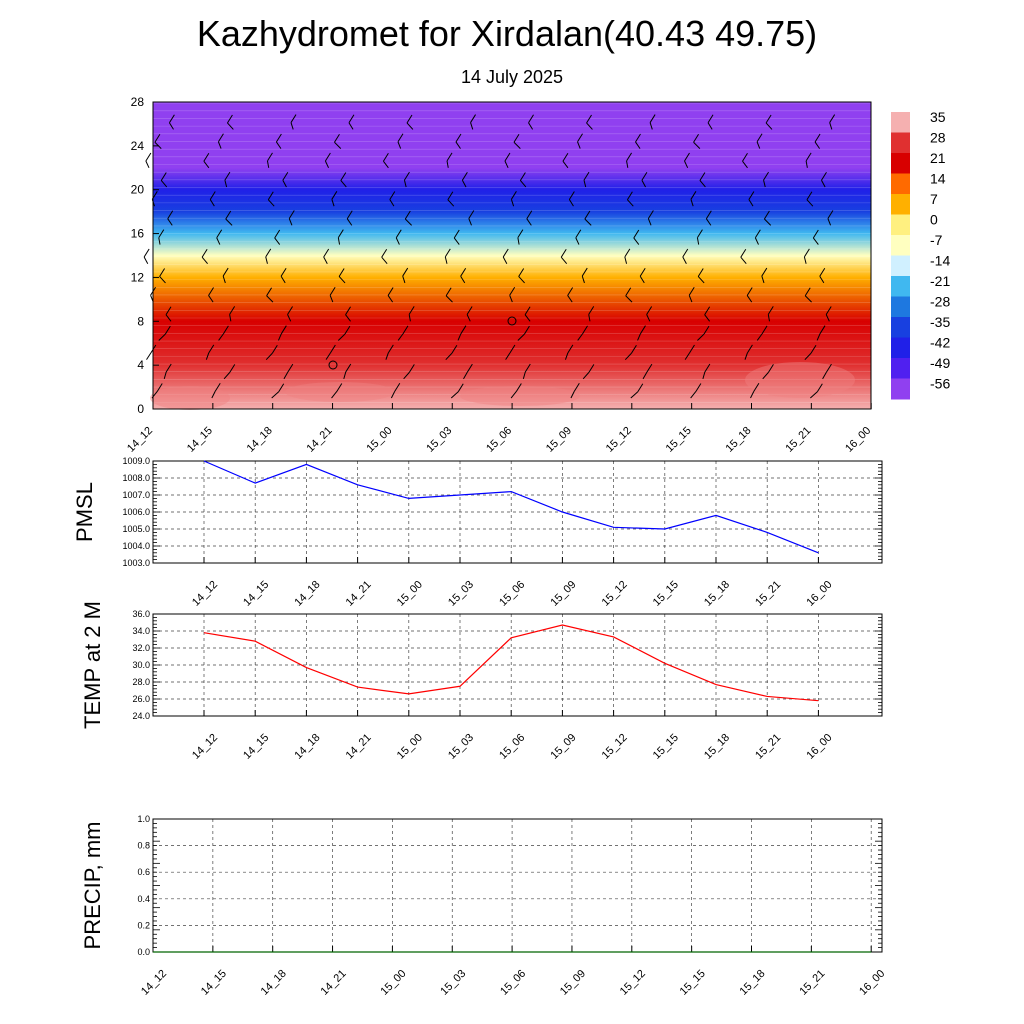 The width and height of the screenshot is (1024, 1024). What do you see at coordinates (940, 343) in the screenshot?
I see `colorbar-label: -42` at bounding box center [940, 343].